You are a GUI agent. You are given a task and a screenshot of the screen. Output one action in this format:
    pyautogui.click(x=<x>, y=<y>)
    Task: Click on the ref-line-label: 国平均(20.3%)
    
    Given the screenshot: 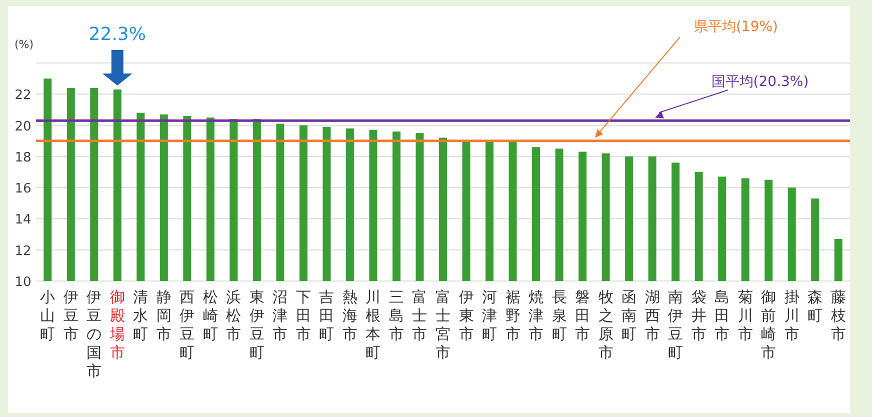 What is the action you would take?
    pyautogui.click(x=760, y=82)
    